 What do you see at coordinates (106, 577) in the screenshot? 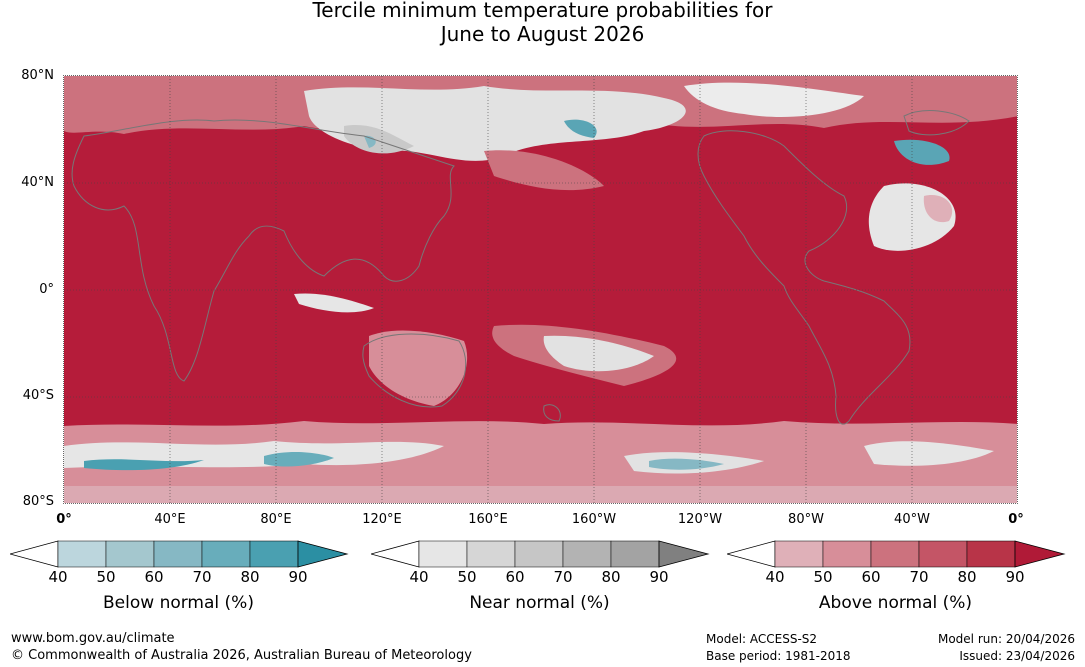
I see `below-tick: 50` at bounding box center [106, 577].